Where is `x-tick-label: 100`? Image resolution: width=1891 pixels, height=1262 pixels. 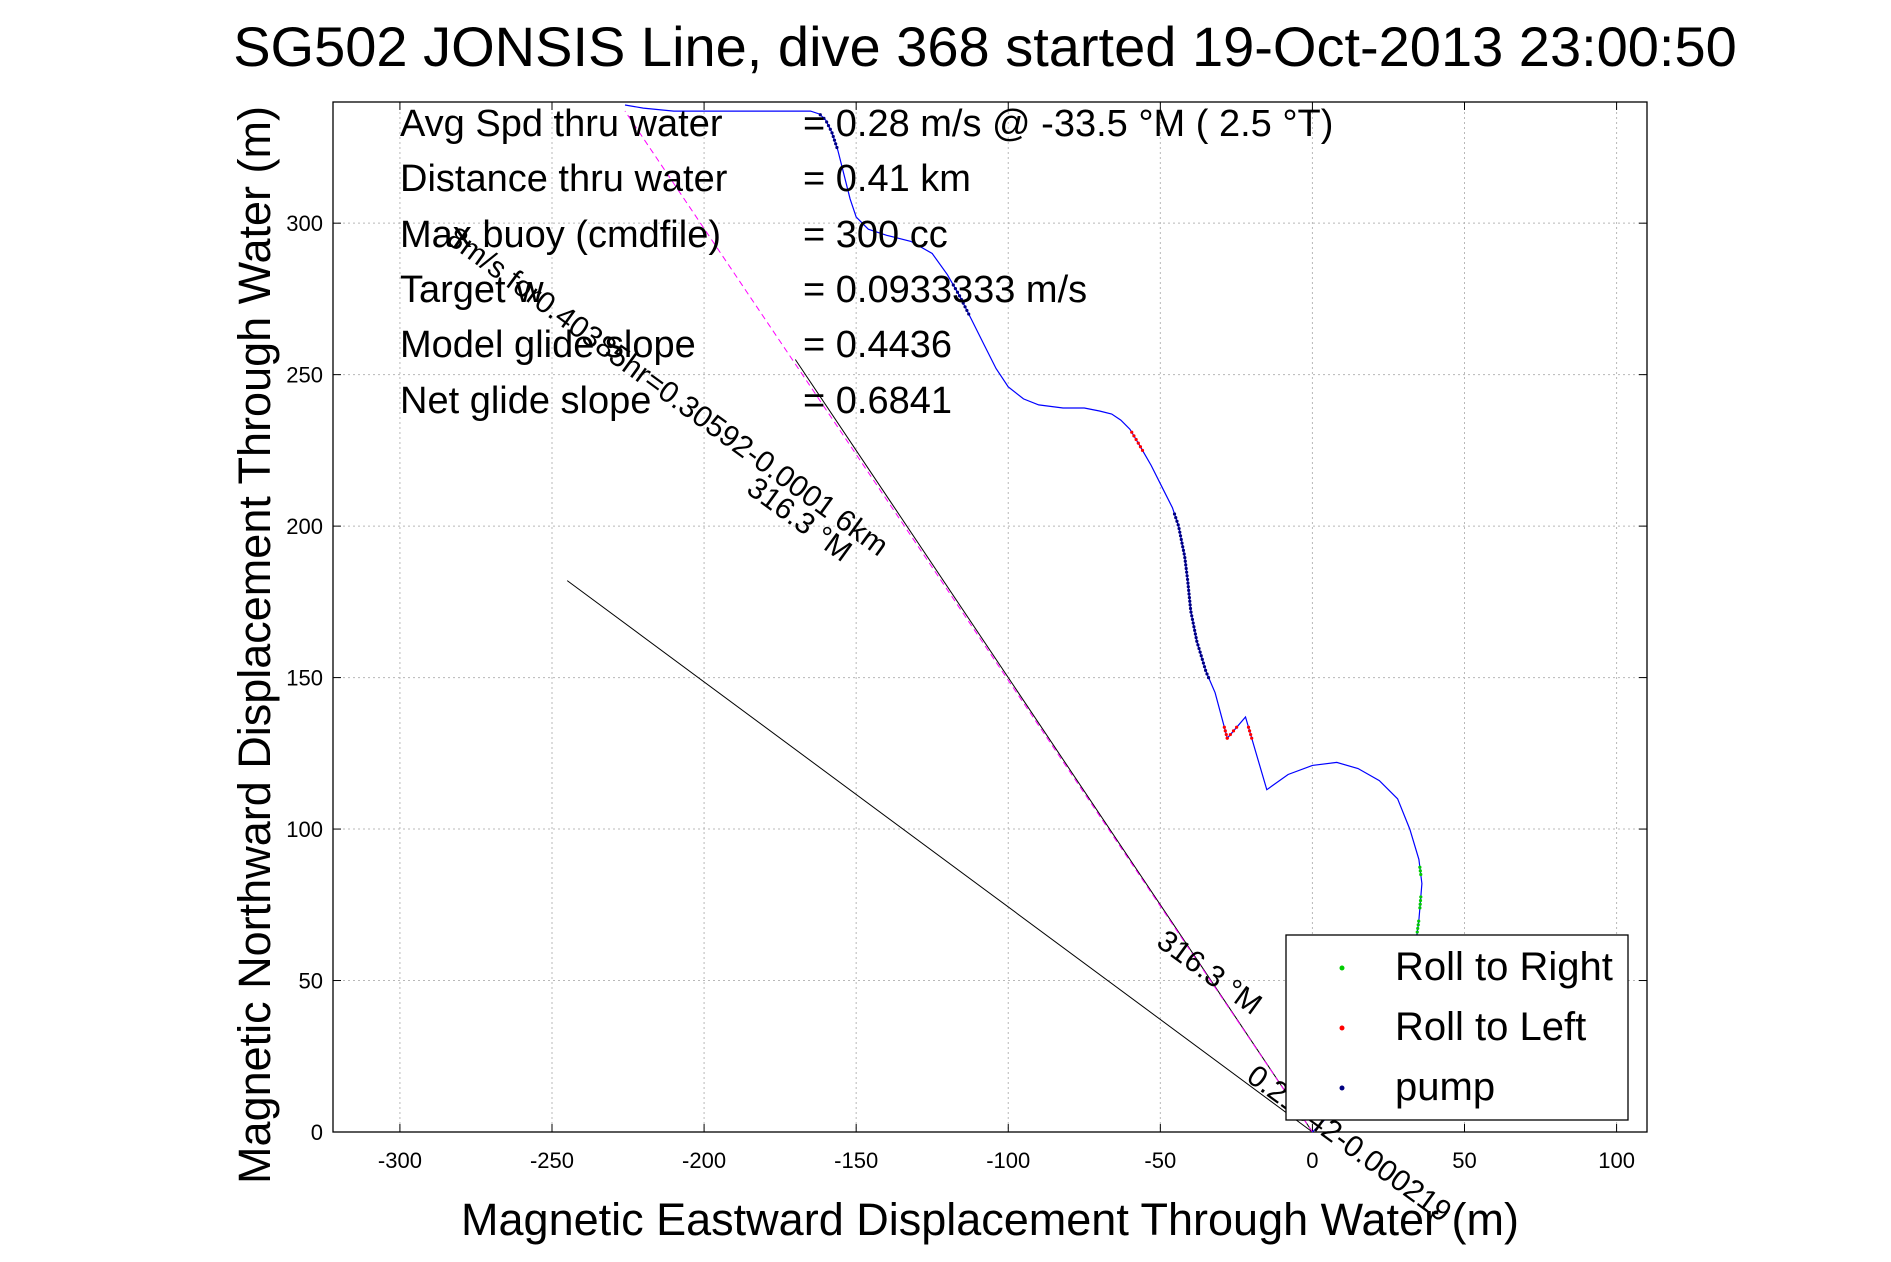 x-tick-label: 100 is located at coordinates (1616, 1160).